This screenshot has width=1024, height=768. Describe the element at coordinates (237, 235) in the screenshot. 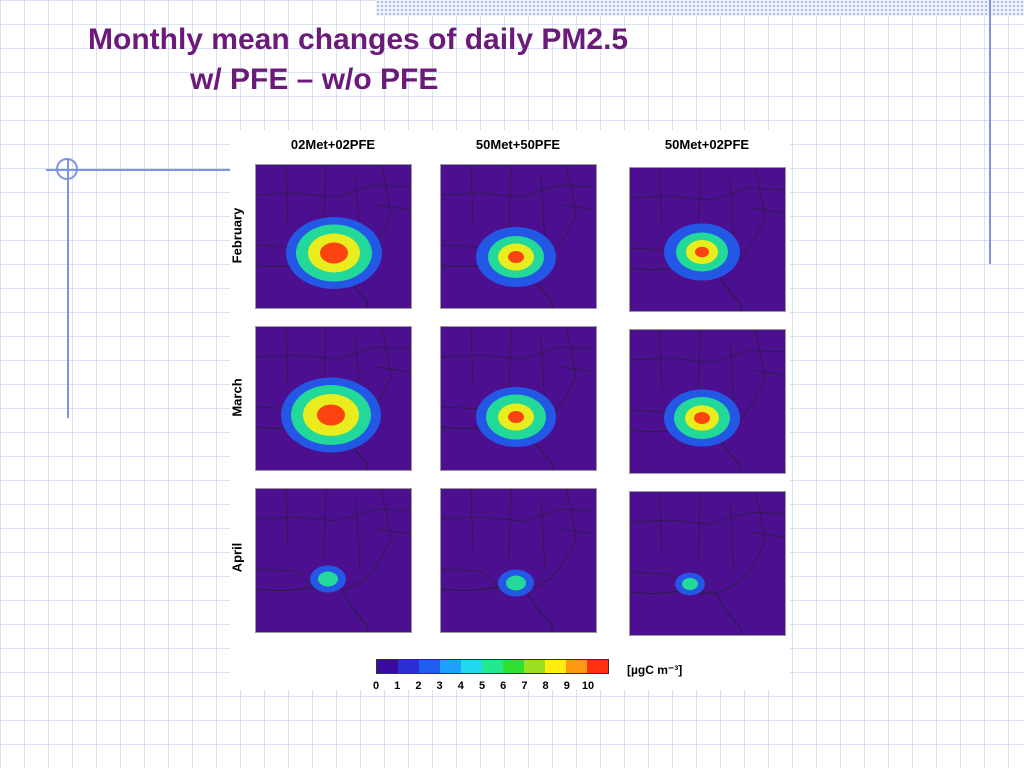

I see `row-label-february: February` at that location.